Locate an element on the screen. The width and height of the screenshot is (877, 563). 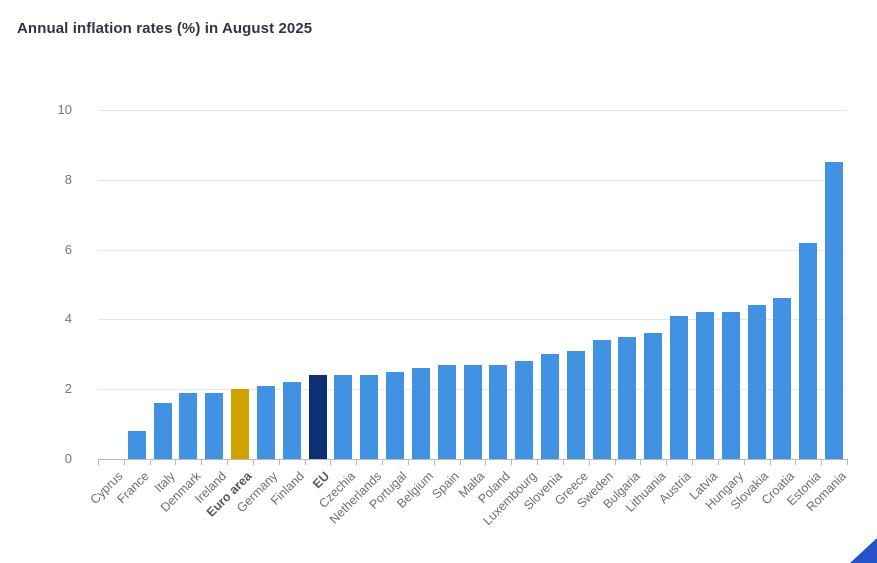
bar-denmark is located at coordinates (188, 426).